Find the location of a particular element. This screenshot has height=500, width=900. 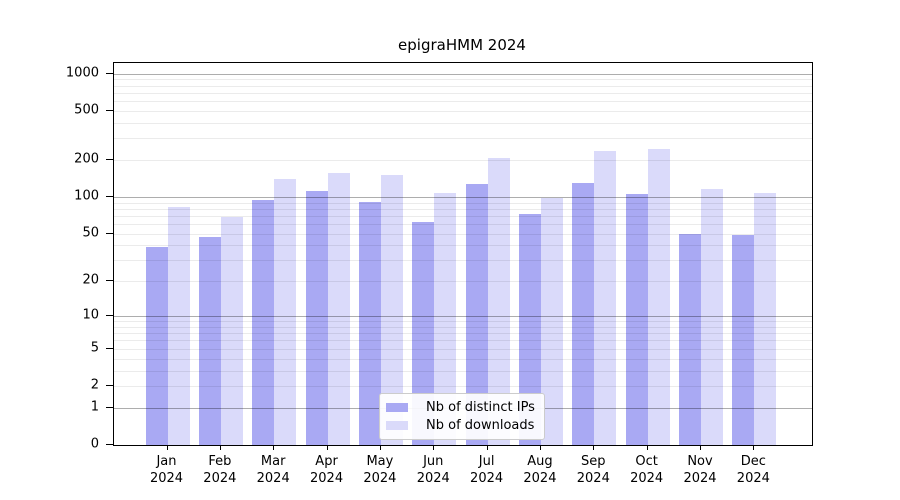

x-axis-tick-label: May 2024 is located at coordinates (380, 470).